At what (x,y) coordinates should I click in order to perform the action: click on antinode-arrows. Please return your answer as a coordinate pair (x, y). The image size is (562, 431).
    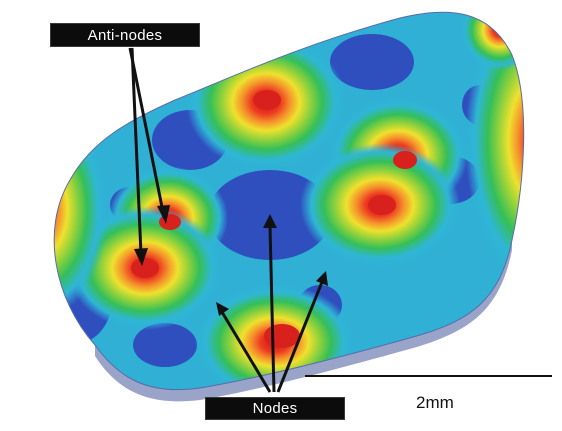
    Looking at the image, I should click on (149, 156).